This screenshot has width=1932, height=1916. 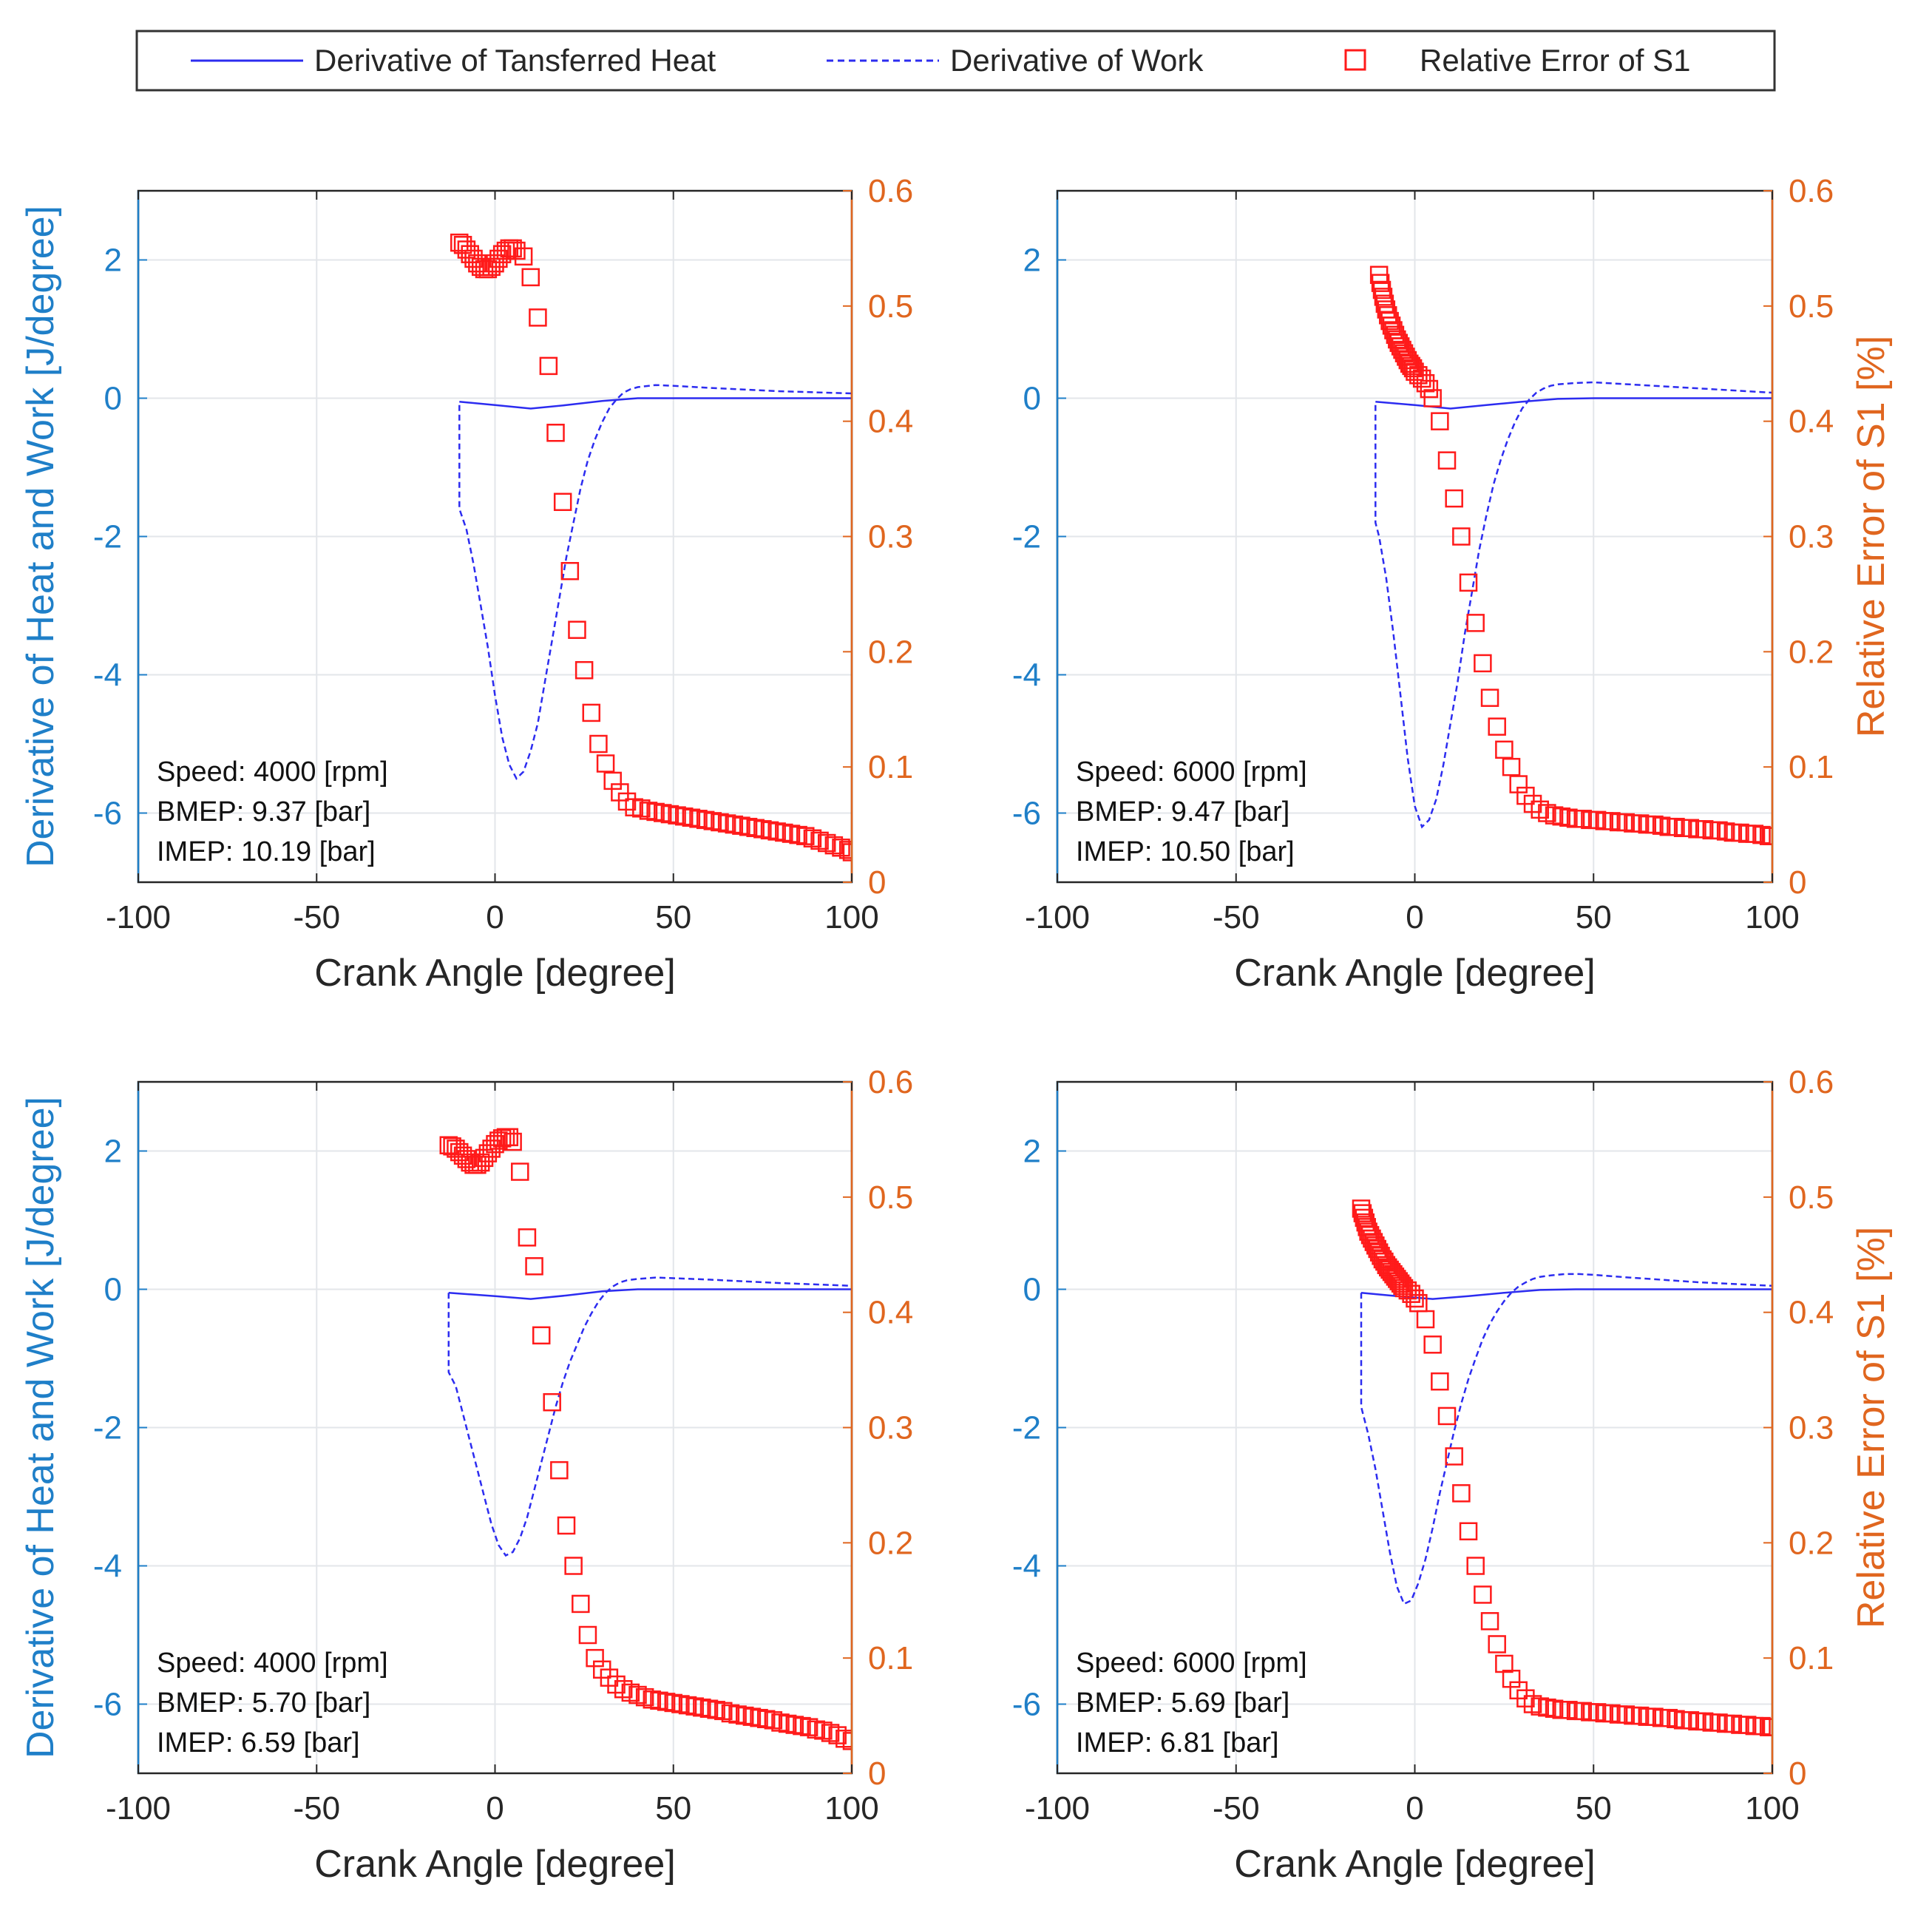 I want to click on legend-heat-label: Derivative of Tansferred Heat, so click(x=515, y=60).